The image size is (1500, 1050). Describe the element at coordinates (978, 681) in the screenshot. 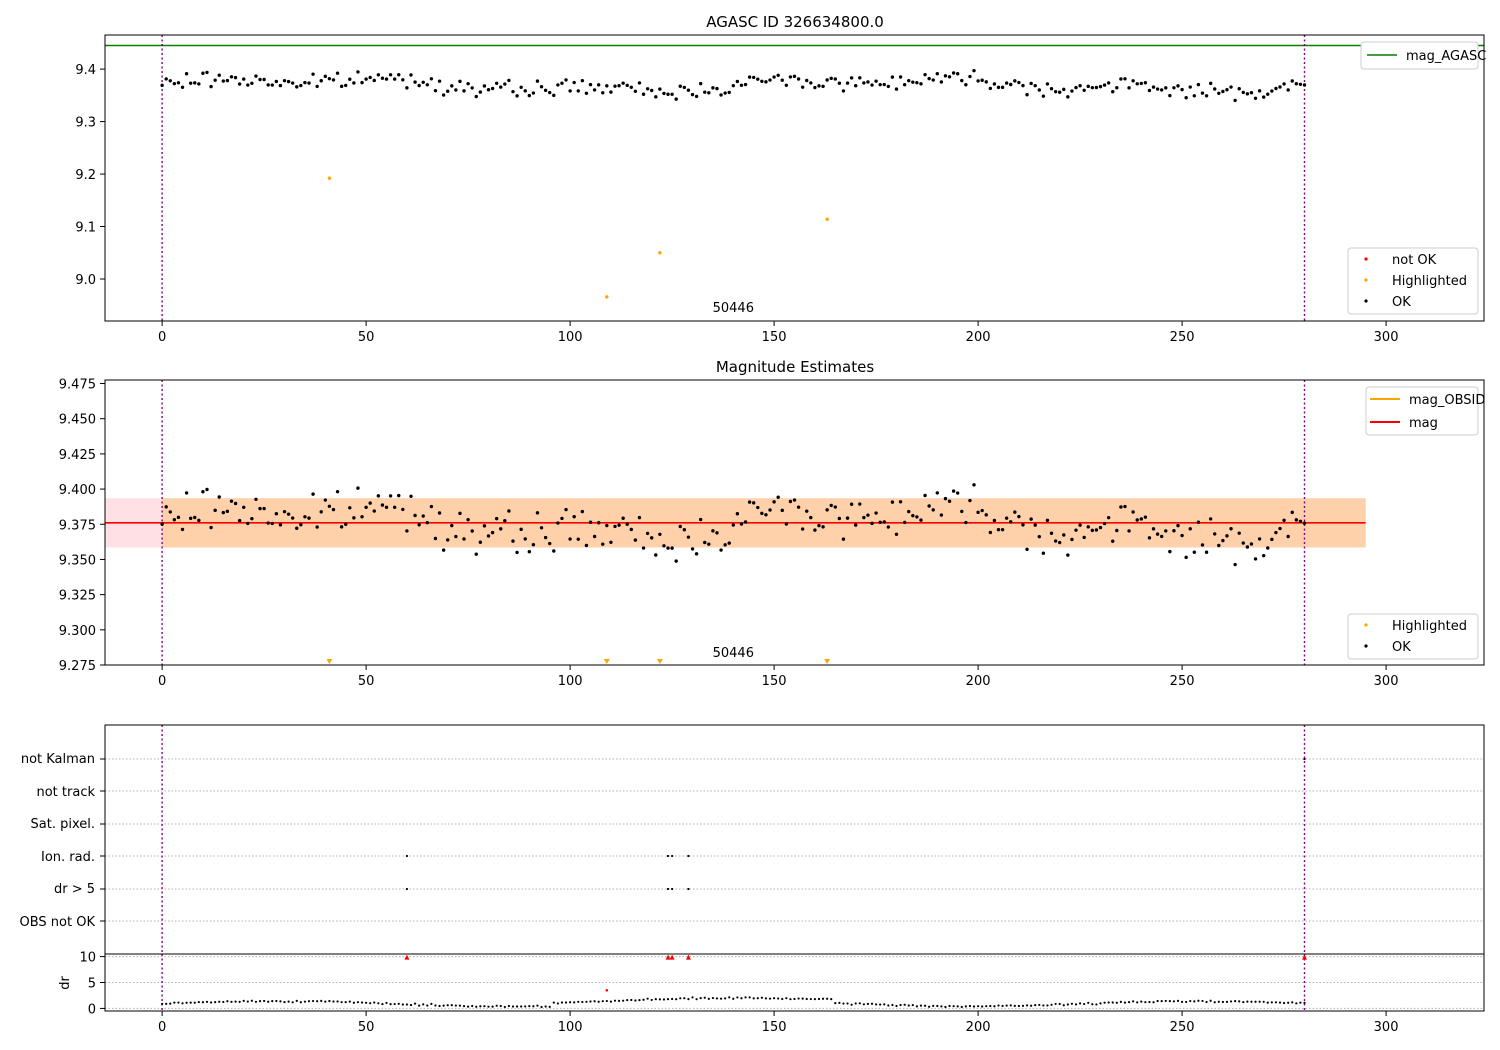

I see `x-tick-200: 200` at that location.